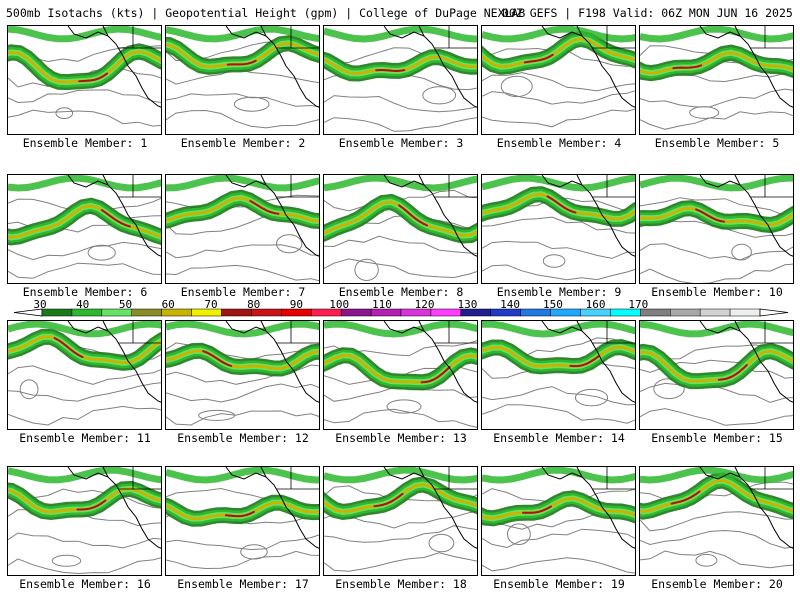 This screenshot has width=800, height=600. I want to click on member-label: Ensemble Member: 2, so click(243, 143).